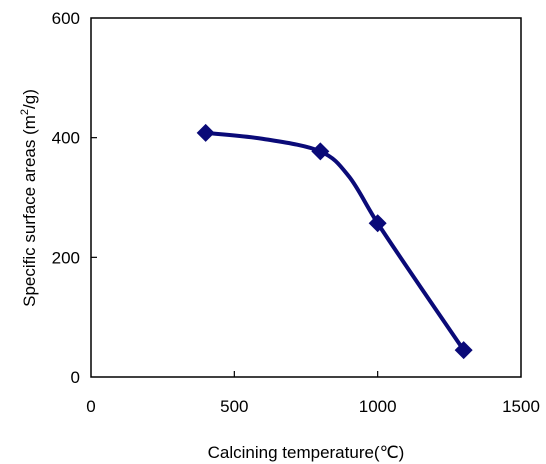 The image size is (546, 464). What do you see at coordinates (74, 198) in the screenshot?
I see `y-axis-ticks: 0 200 400 600` at bounding box center [74, 198].